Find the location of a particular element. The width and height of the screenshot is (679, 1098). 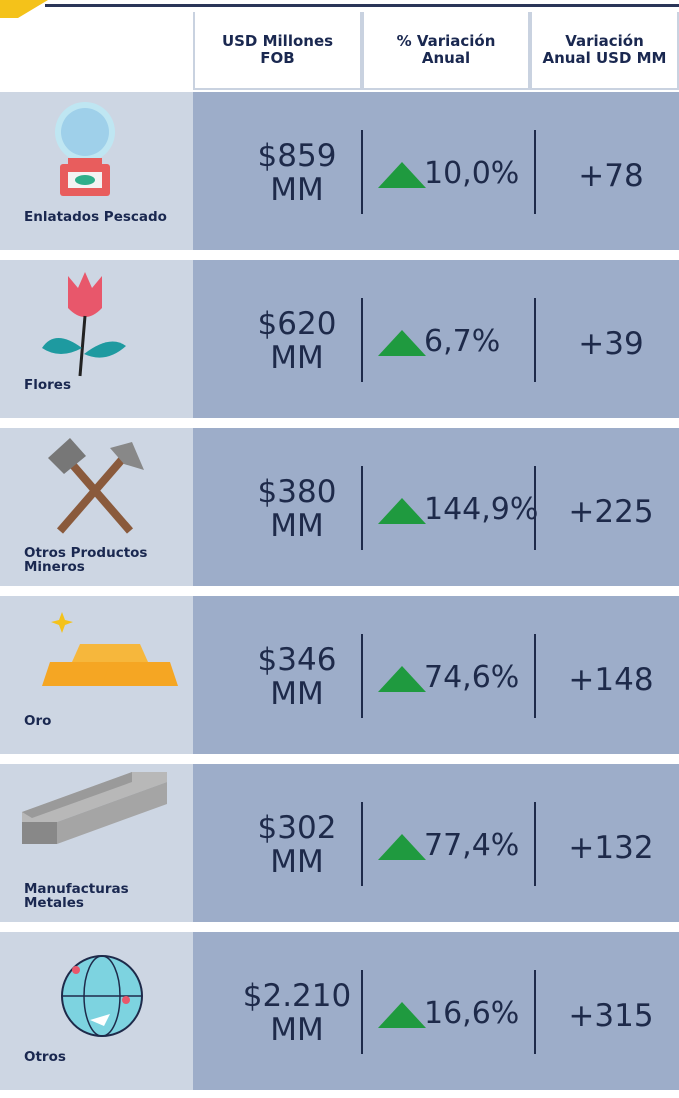

value: $2.210 is located at coordinates (297, 996).